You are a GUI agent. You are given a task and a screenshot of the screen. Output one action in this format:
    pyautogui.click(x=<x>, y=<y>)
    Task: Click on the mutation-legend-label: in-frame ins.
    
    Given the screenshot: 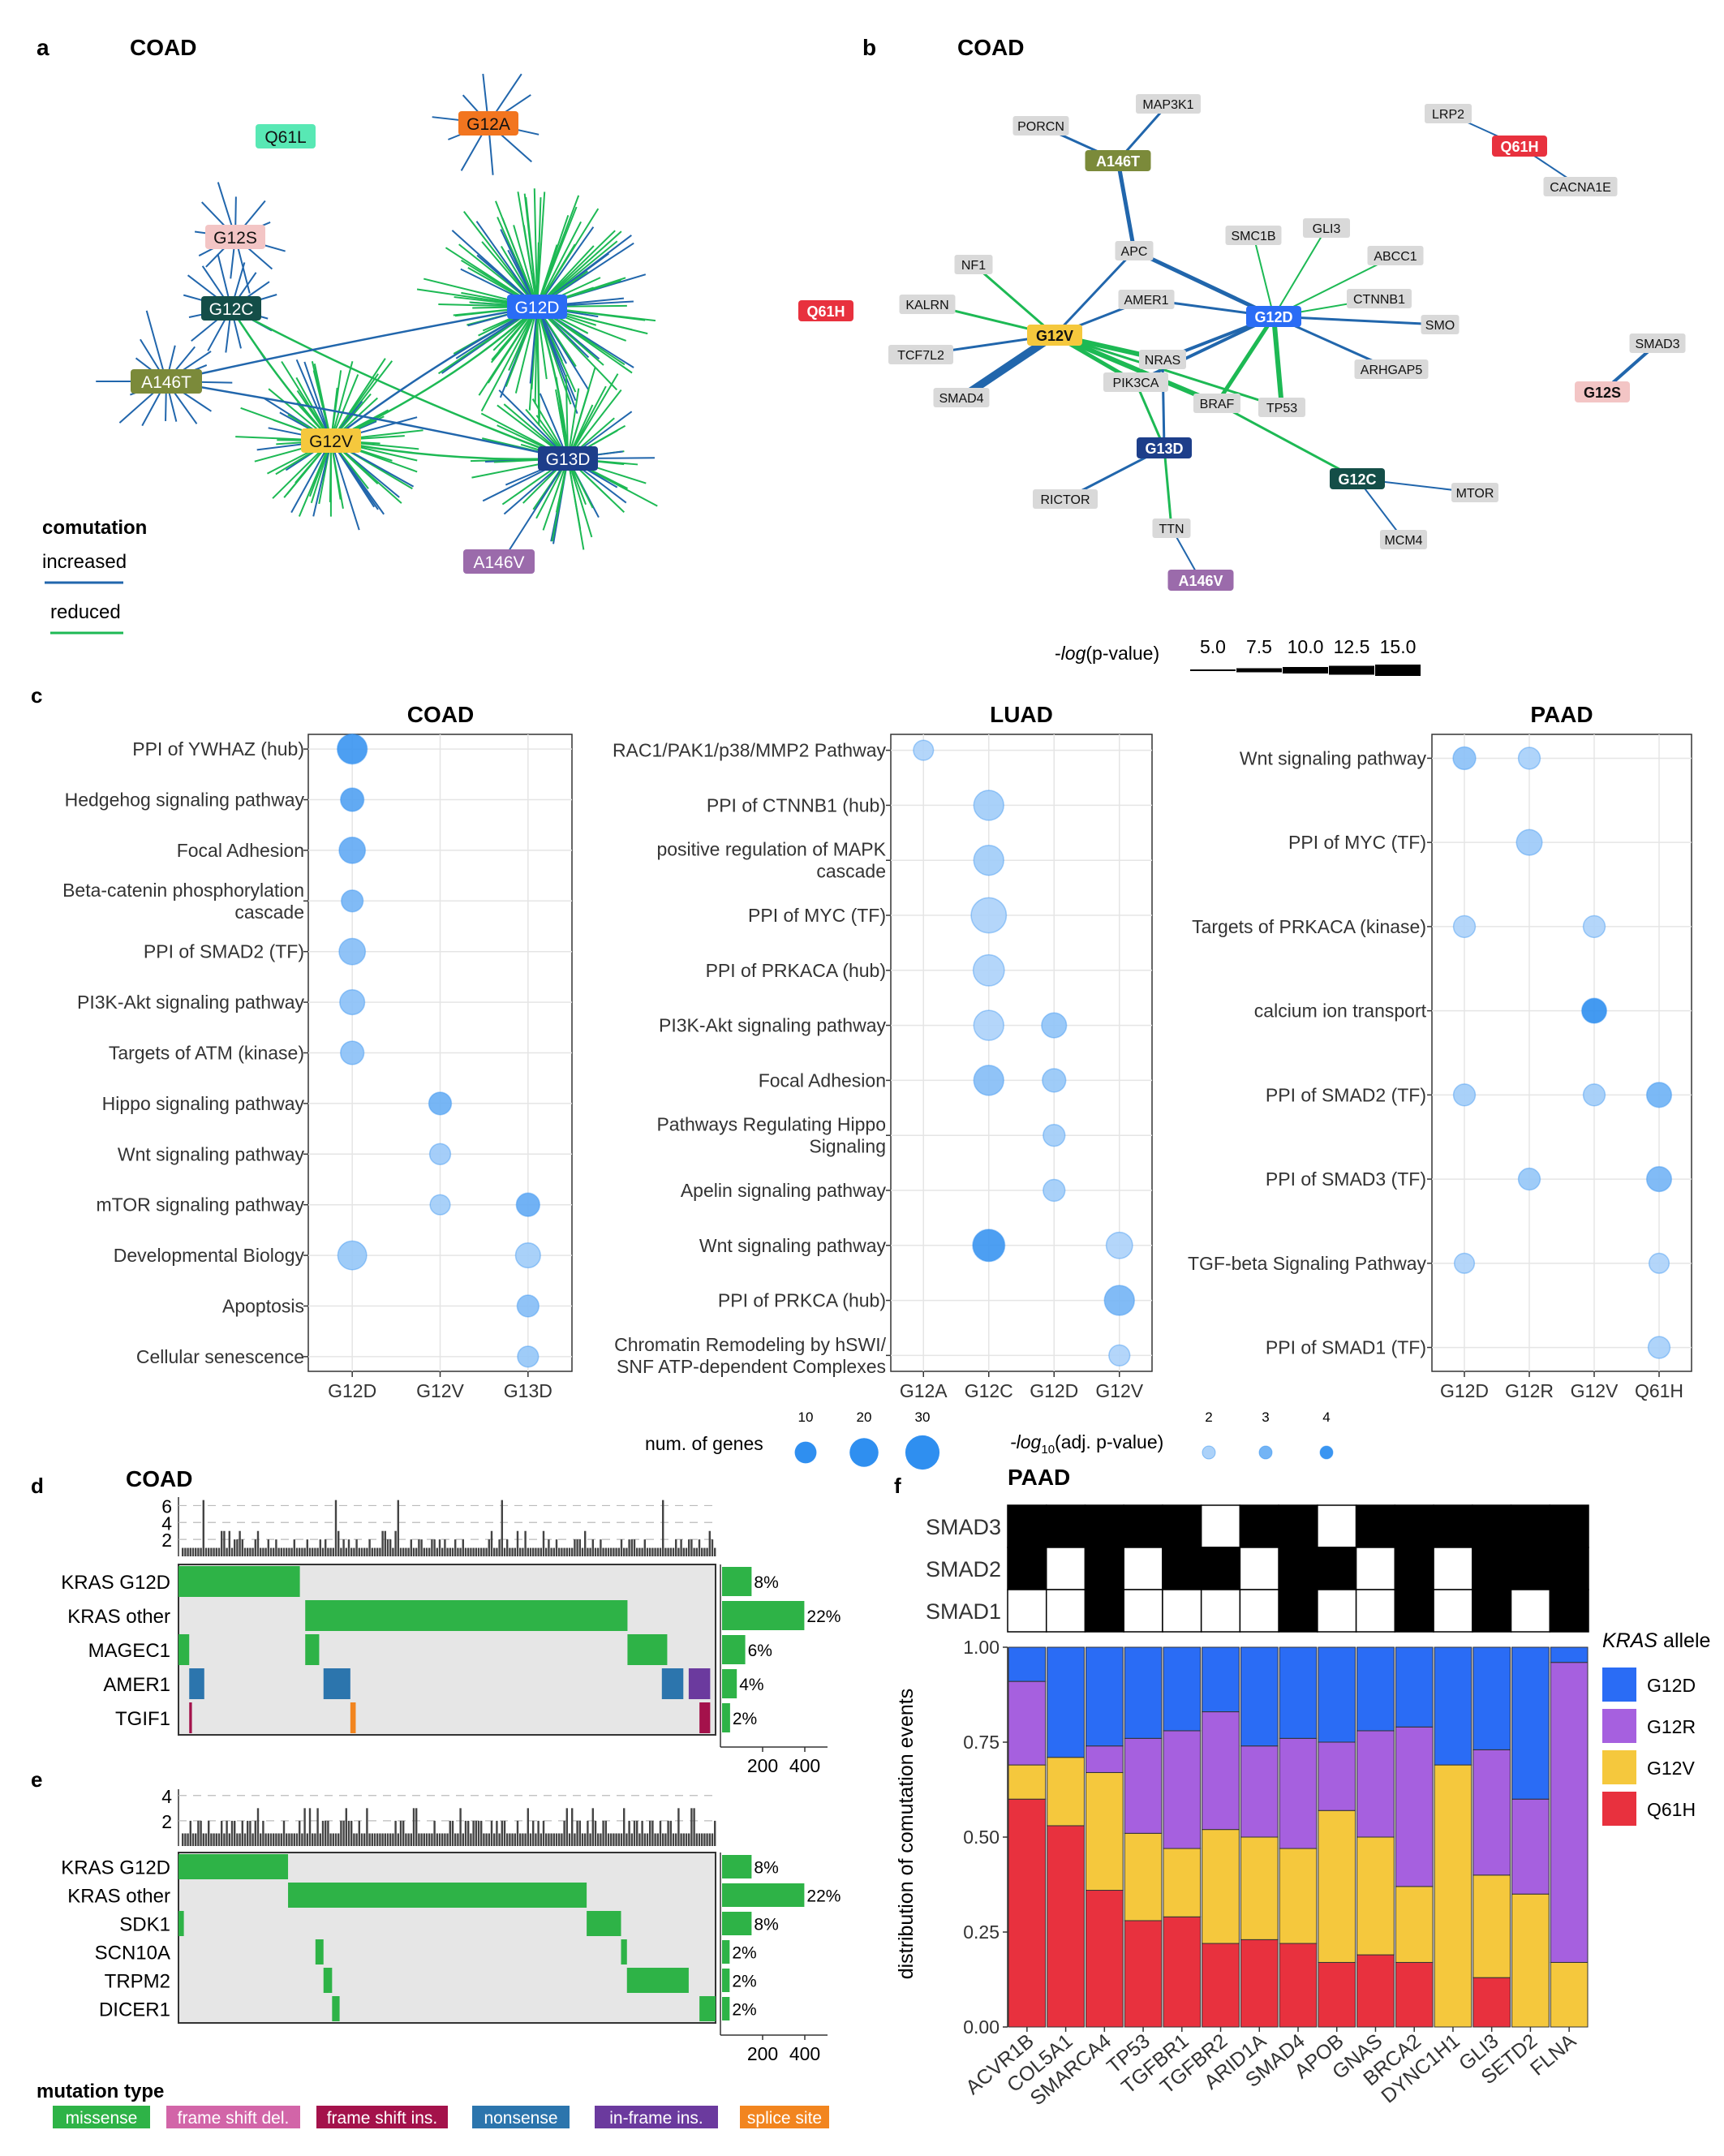 What is the action you would take?
    pyautogui.click(x=656, y=2118)
    